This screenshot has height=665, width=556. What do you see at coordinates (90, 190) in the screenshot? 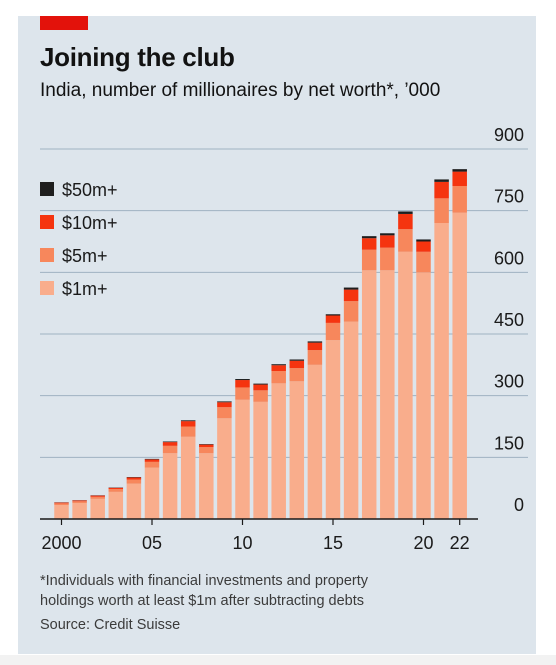
I see `legend-label: $50m+` at bounding box center [90, 190].